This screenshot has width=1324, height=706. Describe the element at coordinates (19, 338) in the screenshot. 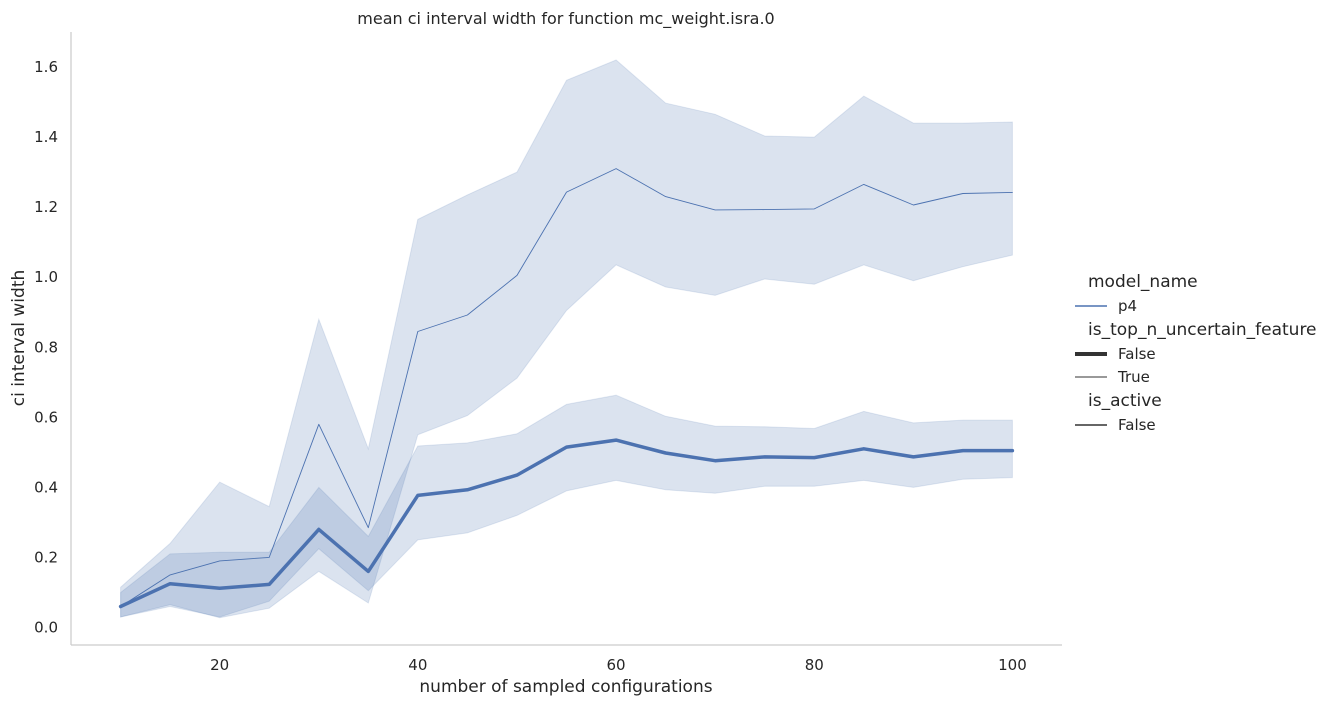

I see `y-axis-label: ci interval width` at that location.